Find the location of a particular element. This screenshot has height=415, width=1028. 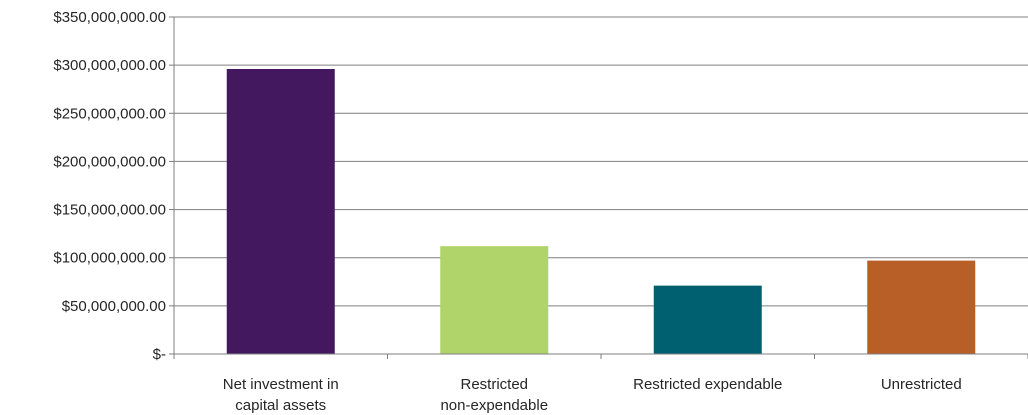

y-tick-label: $100,000,000.00 is located at coordinates (109, 258).